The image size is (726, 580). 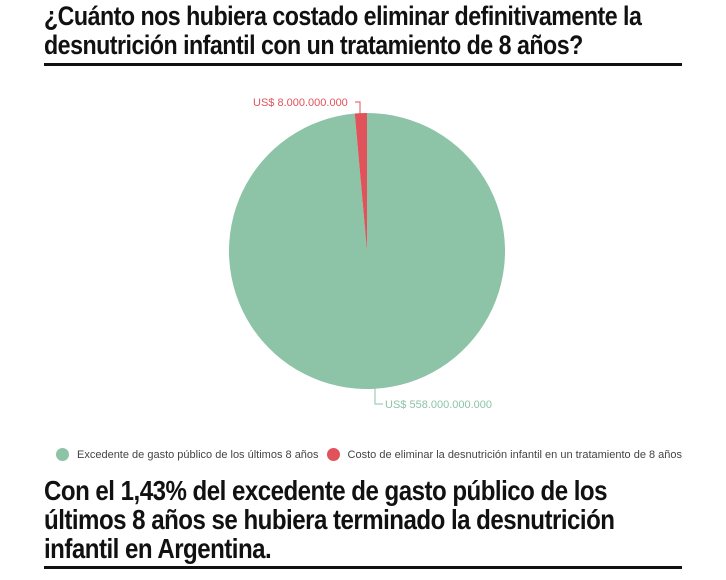 What do you see at coordinates (300, 103) in the screenshot?
I see `small-slice-label: US$ 8.000.000.000` at bounding box center [300, 103].